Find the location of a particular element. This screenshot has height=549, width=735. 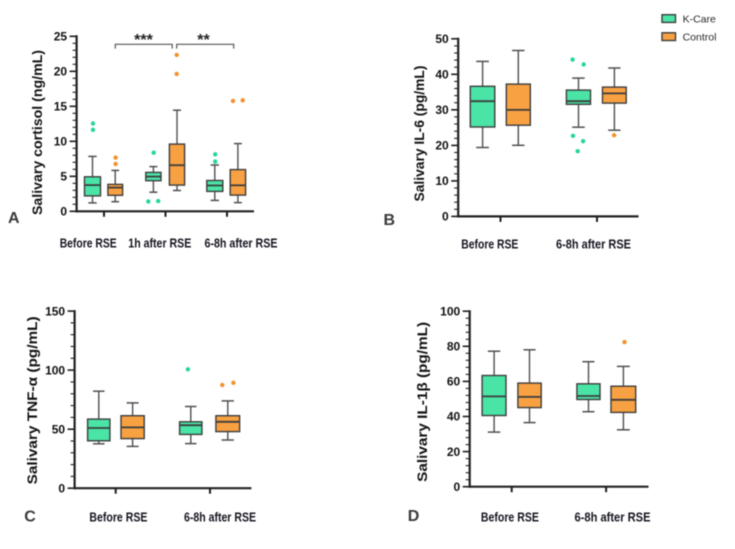

svg-text: 60 is located at coordinates (454, 382).